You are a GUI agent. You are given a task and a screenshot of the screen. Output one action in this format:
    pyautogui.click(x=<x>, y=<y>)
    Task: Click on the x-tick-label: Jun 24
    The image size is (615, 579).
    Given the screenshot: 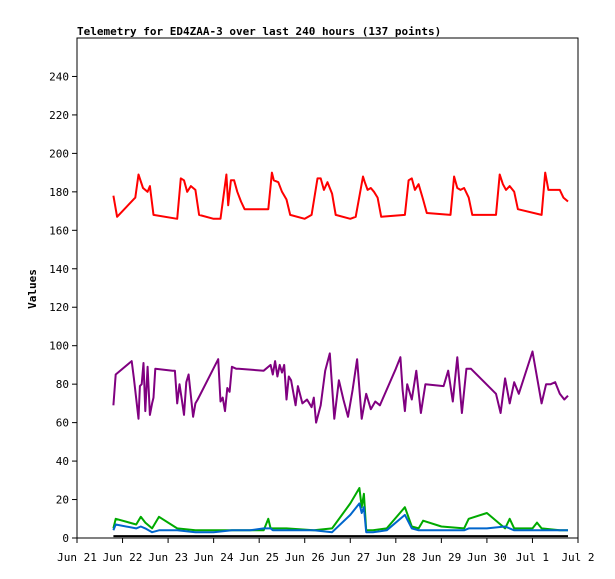 What is the action you would take?
    pyautogui.click(x=214, y=557)
    